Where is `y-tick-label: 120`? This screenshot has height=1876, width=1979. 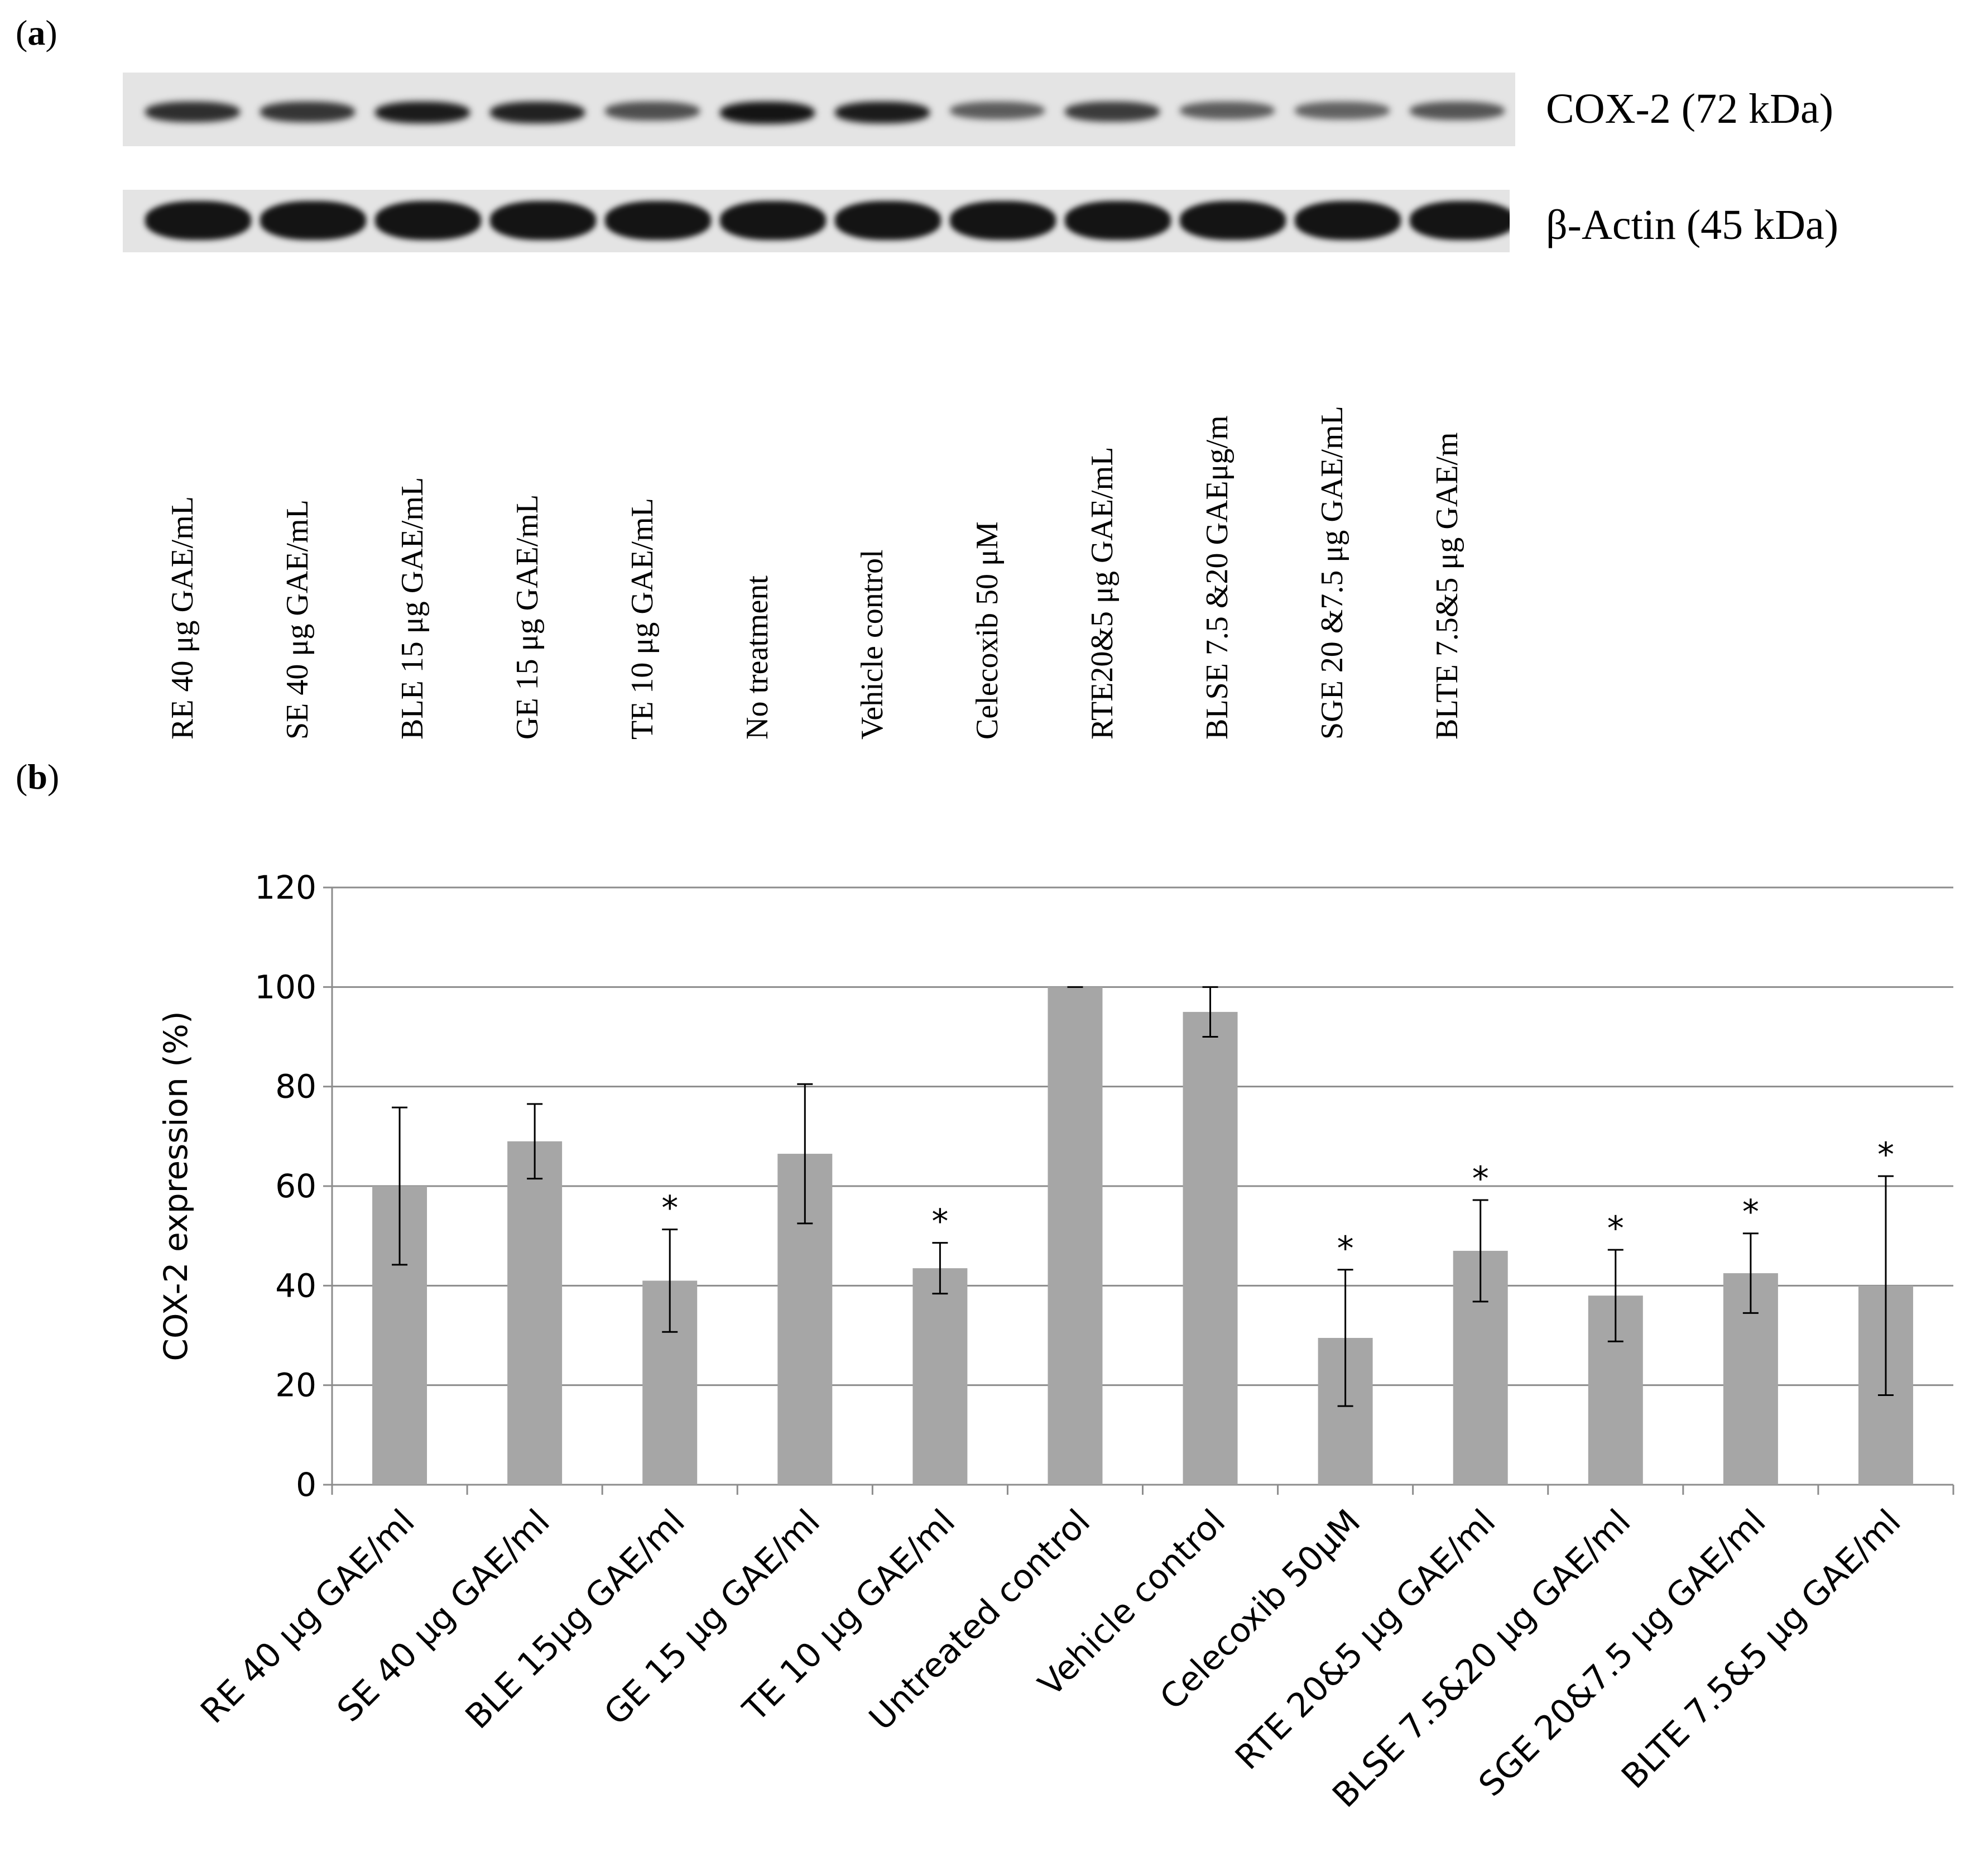 y-tick-label: 120 is located at coordinates (285, 887).